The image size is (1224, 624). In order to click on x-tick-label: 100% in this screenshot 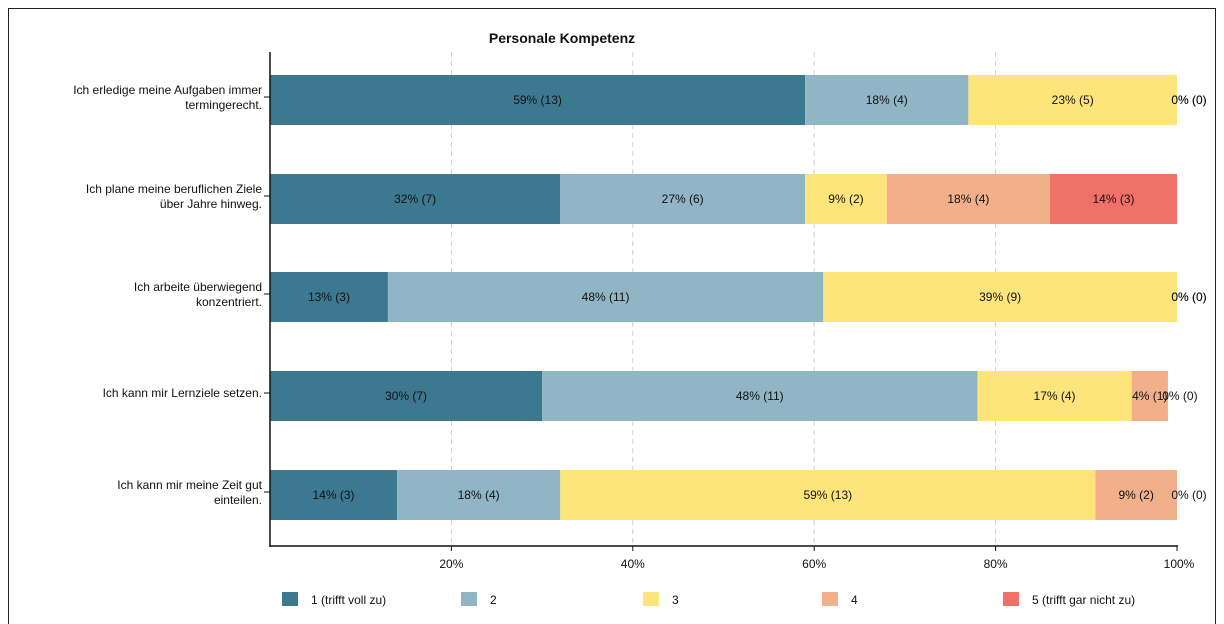, I will do `click(1179, 564)`.